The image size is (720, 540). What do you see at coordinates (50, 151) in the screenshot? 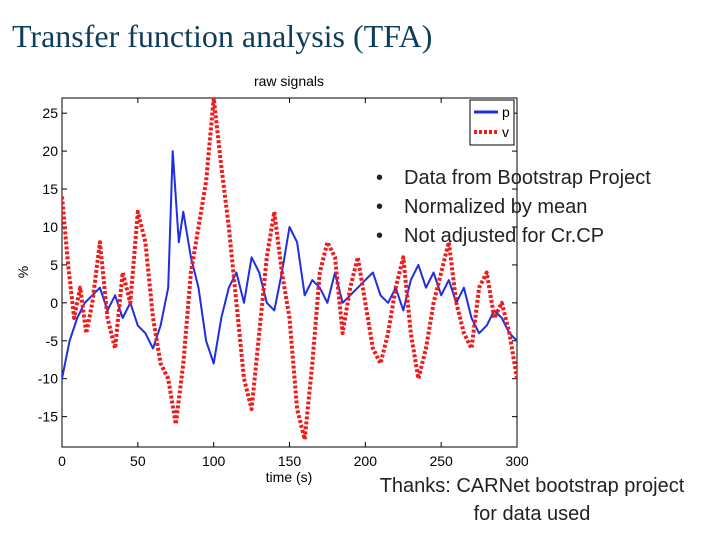
I see `y-tick-label: 20` at bounding box center [50, 151].